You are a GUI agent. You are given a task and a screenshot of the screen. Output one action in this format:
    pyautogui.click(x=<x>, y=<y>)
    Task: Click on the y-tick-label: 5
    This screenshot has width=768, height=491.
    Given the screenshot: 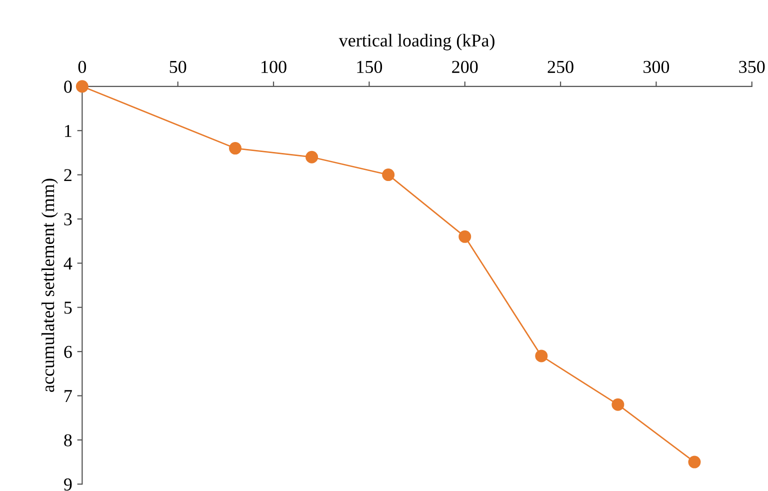 What is the action you would take?
    pyautogui.click(x=68, y=308)
    